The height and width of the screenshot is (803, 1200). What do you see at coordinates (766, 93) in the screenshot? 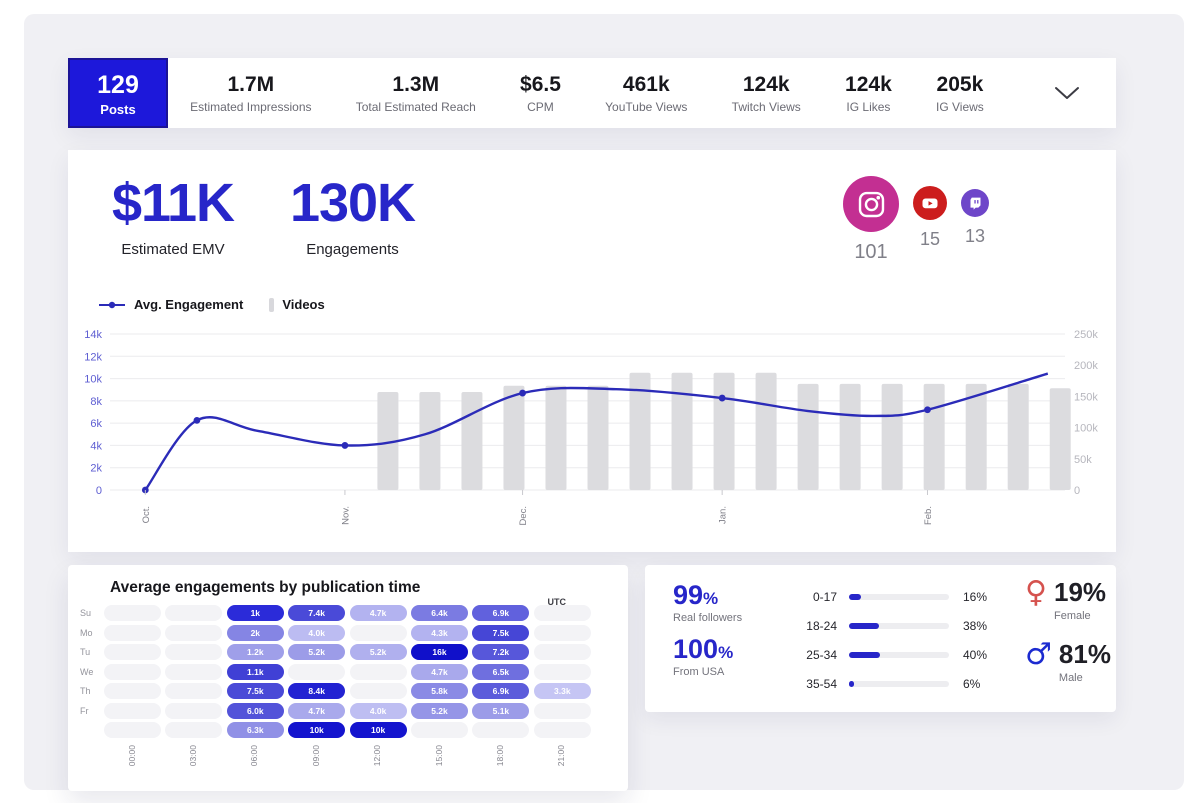
I see `top-stat-twitch-views: 124k Twitch Views` at bounding box center [766, 93].